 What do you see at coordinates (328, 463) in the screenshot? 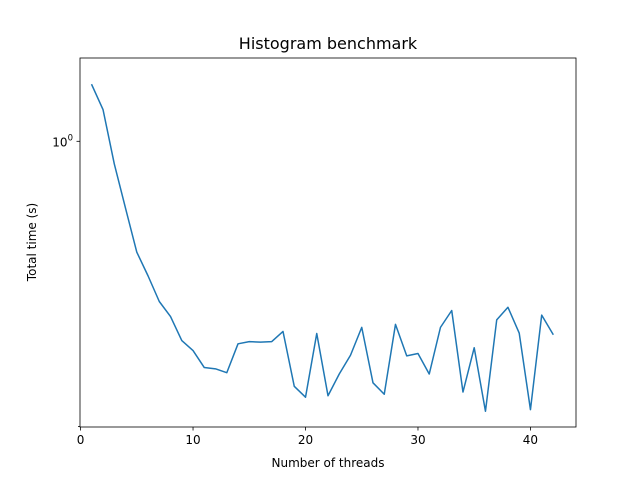
I see `x-axis-label: Number of threads` at bounding box center [328, 463].